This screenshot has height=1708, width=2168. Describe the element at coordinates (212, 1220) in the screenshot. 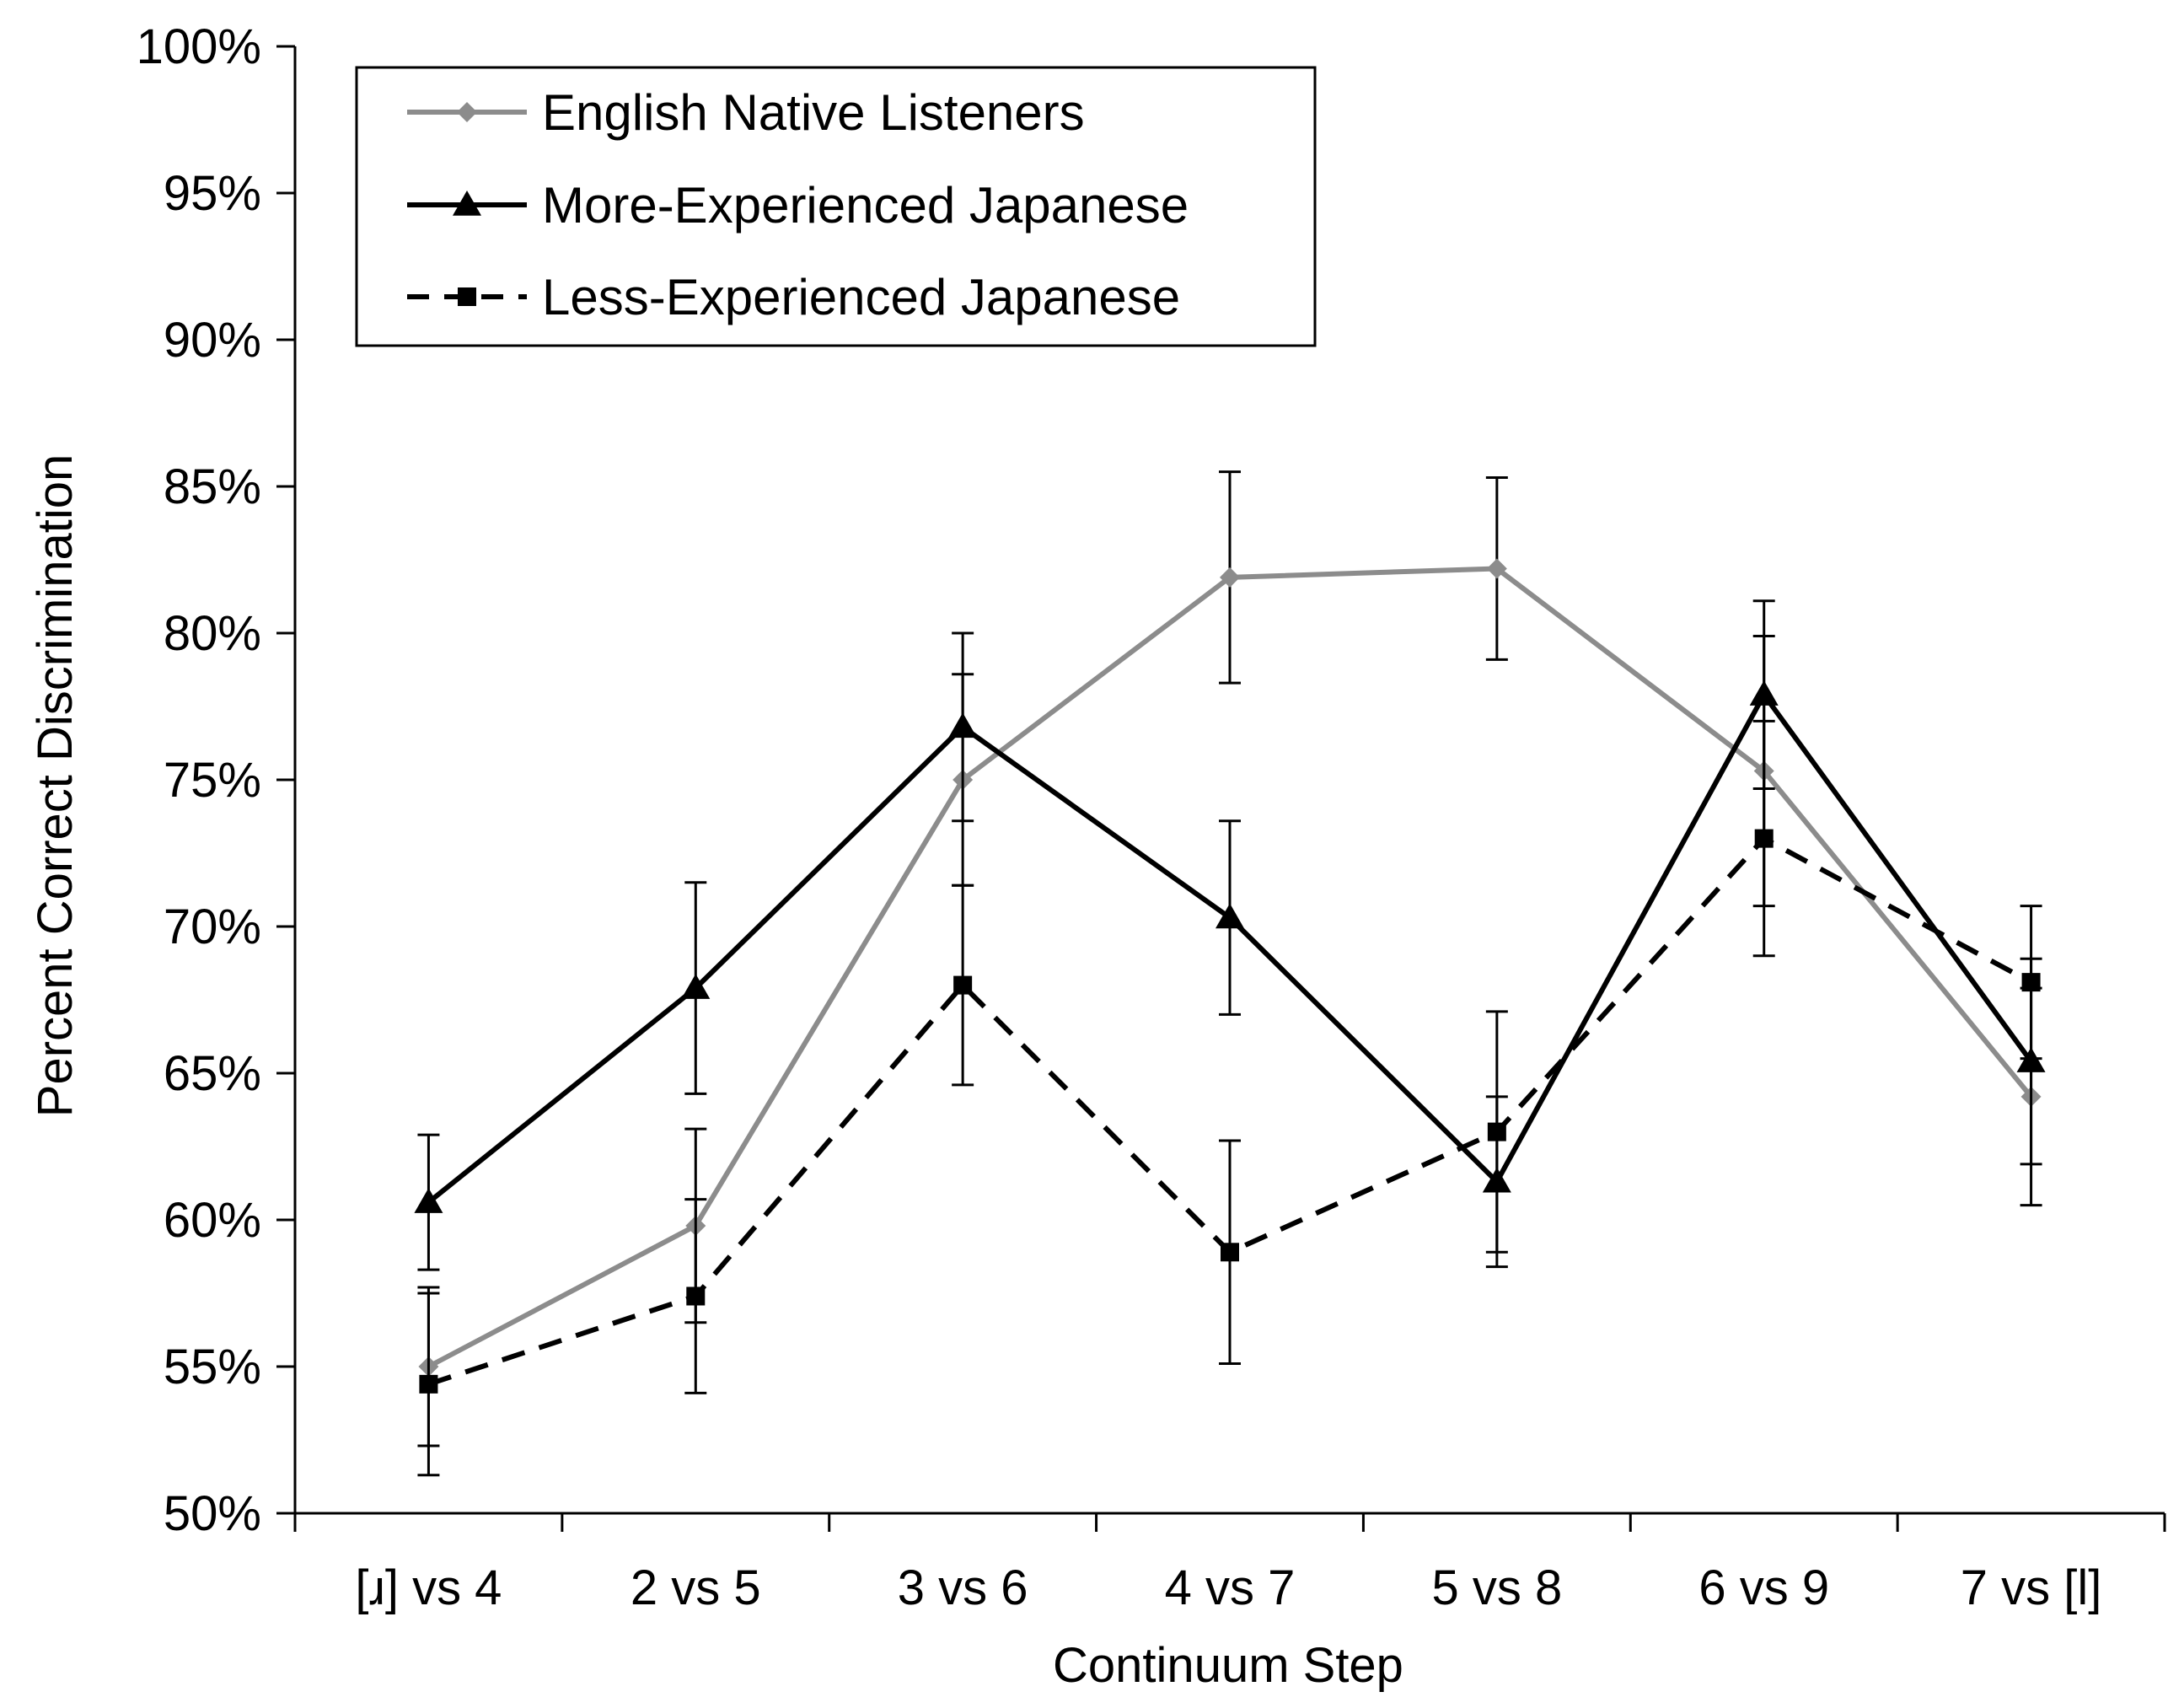

I see `y-tick-label: 60%` at that location.